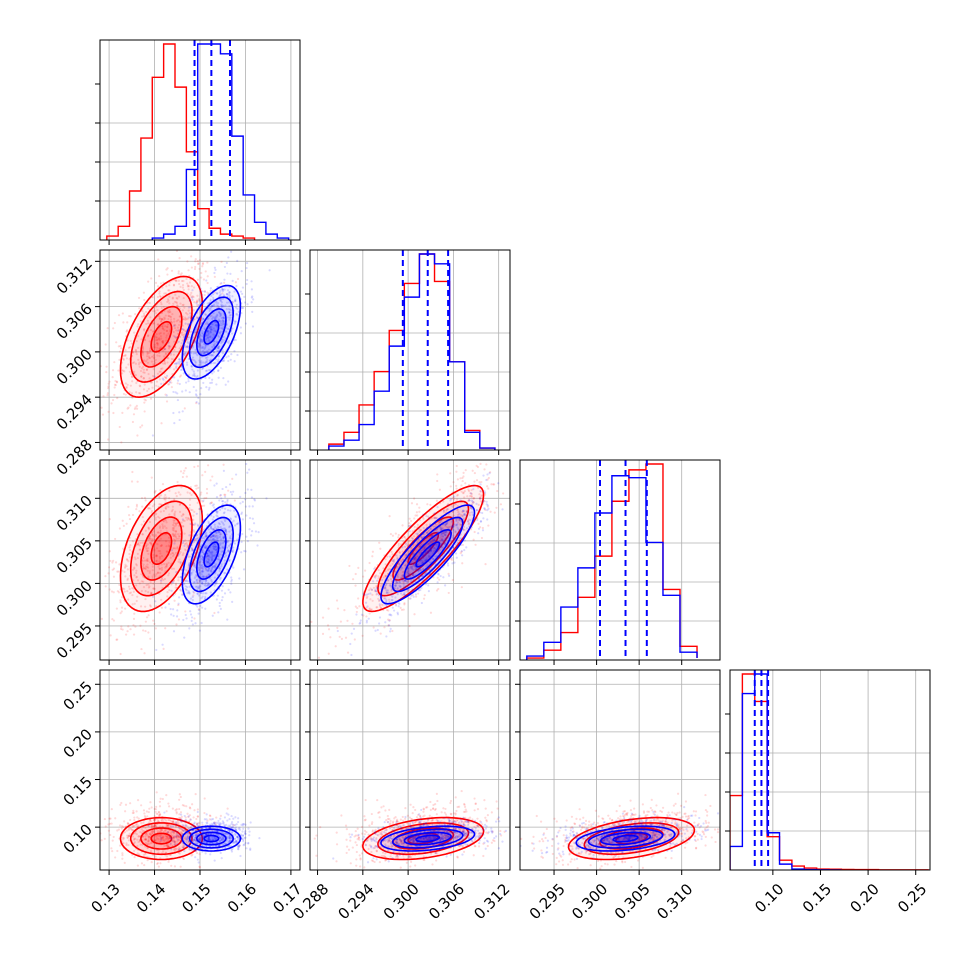  What do you see at coordinates (183, 792) in the screenshot?
I see `panel-3-0: 0.13 0.14 0.15 0.16 0.170.100.150.200.25` at bounding box center [183, 792].